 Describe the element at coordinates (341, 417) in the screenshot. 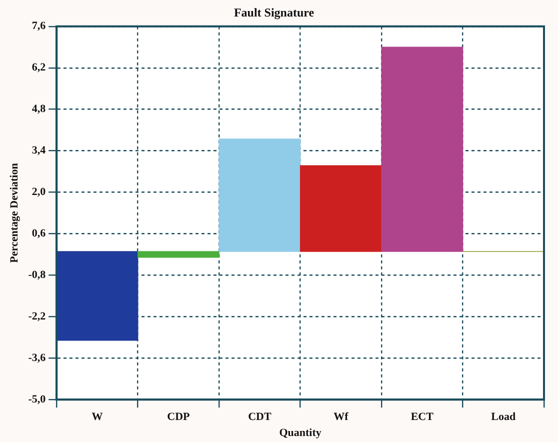

I see `x-tick-label: Wf` at that location.